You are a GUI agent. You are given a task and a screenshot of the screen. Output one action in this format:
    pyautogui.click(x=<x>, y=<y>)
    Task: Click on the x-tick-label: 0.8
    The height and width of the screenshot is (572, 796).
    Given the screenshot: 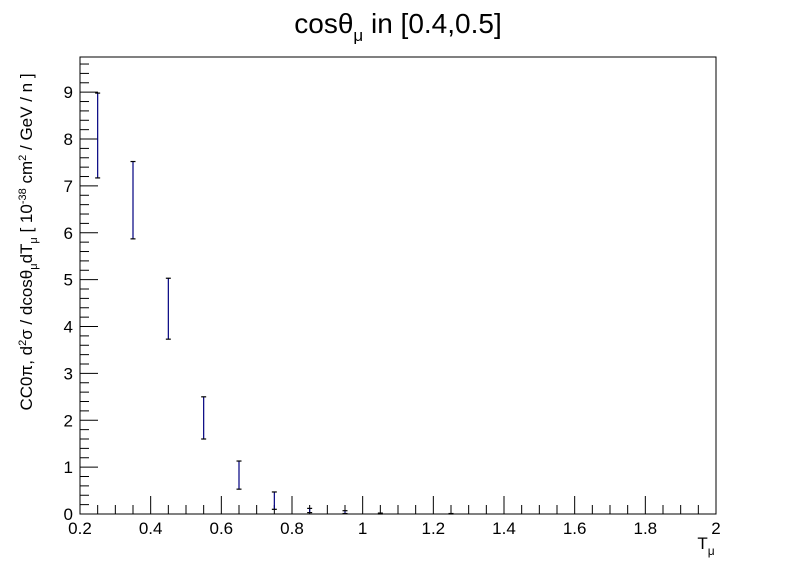 What is the action you would take?
    pyautogui.click(x=292, y=528)
    